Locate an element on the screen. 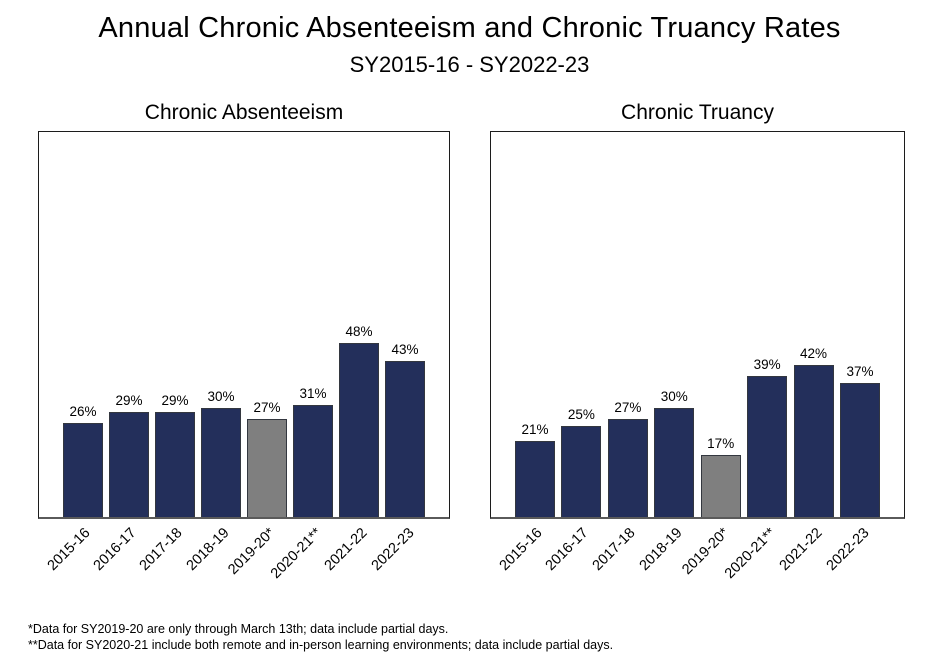 This screenshot has height=661, width=939. bar-slot: 43% is located at coordinates (405, 429).